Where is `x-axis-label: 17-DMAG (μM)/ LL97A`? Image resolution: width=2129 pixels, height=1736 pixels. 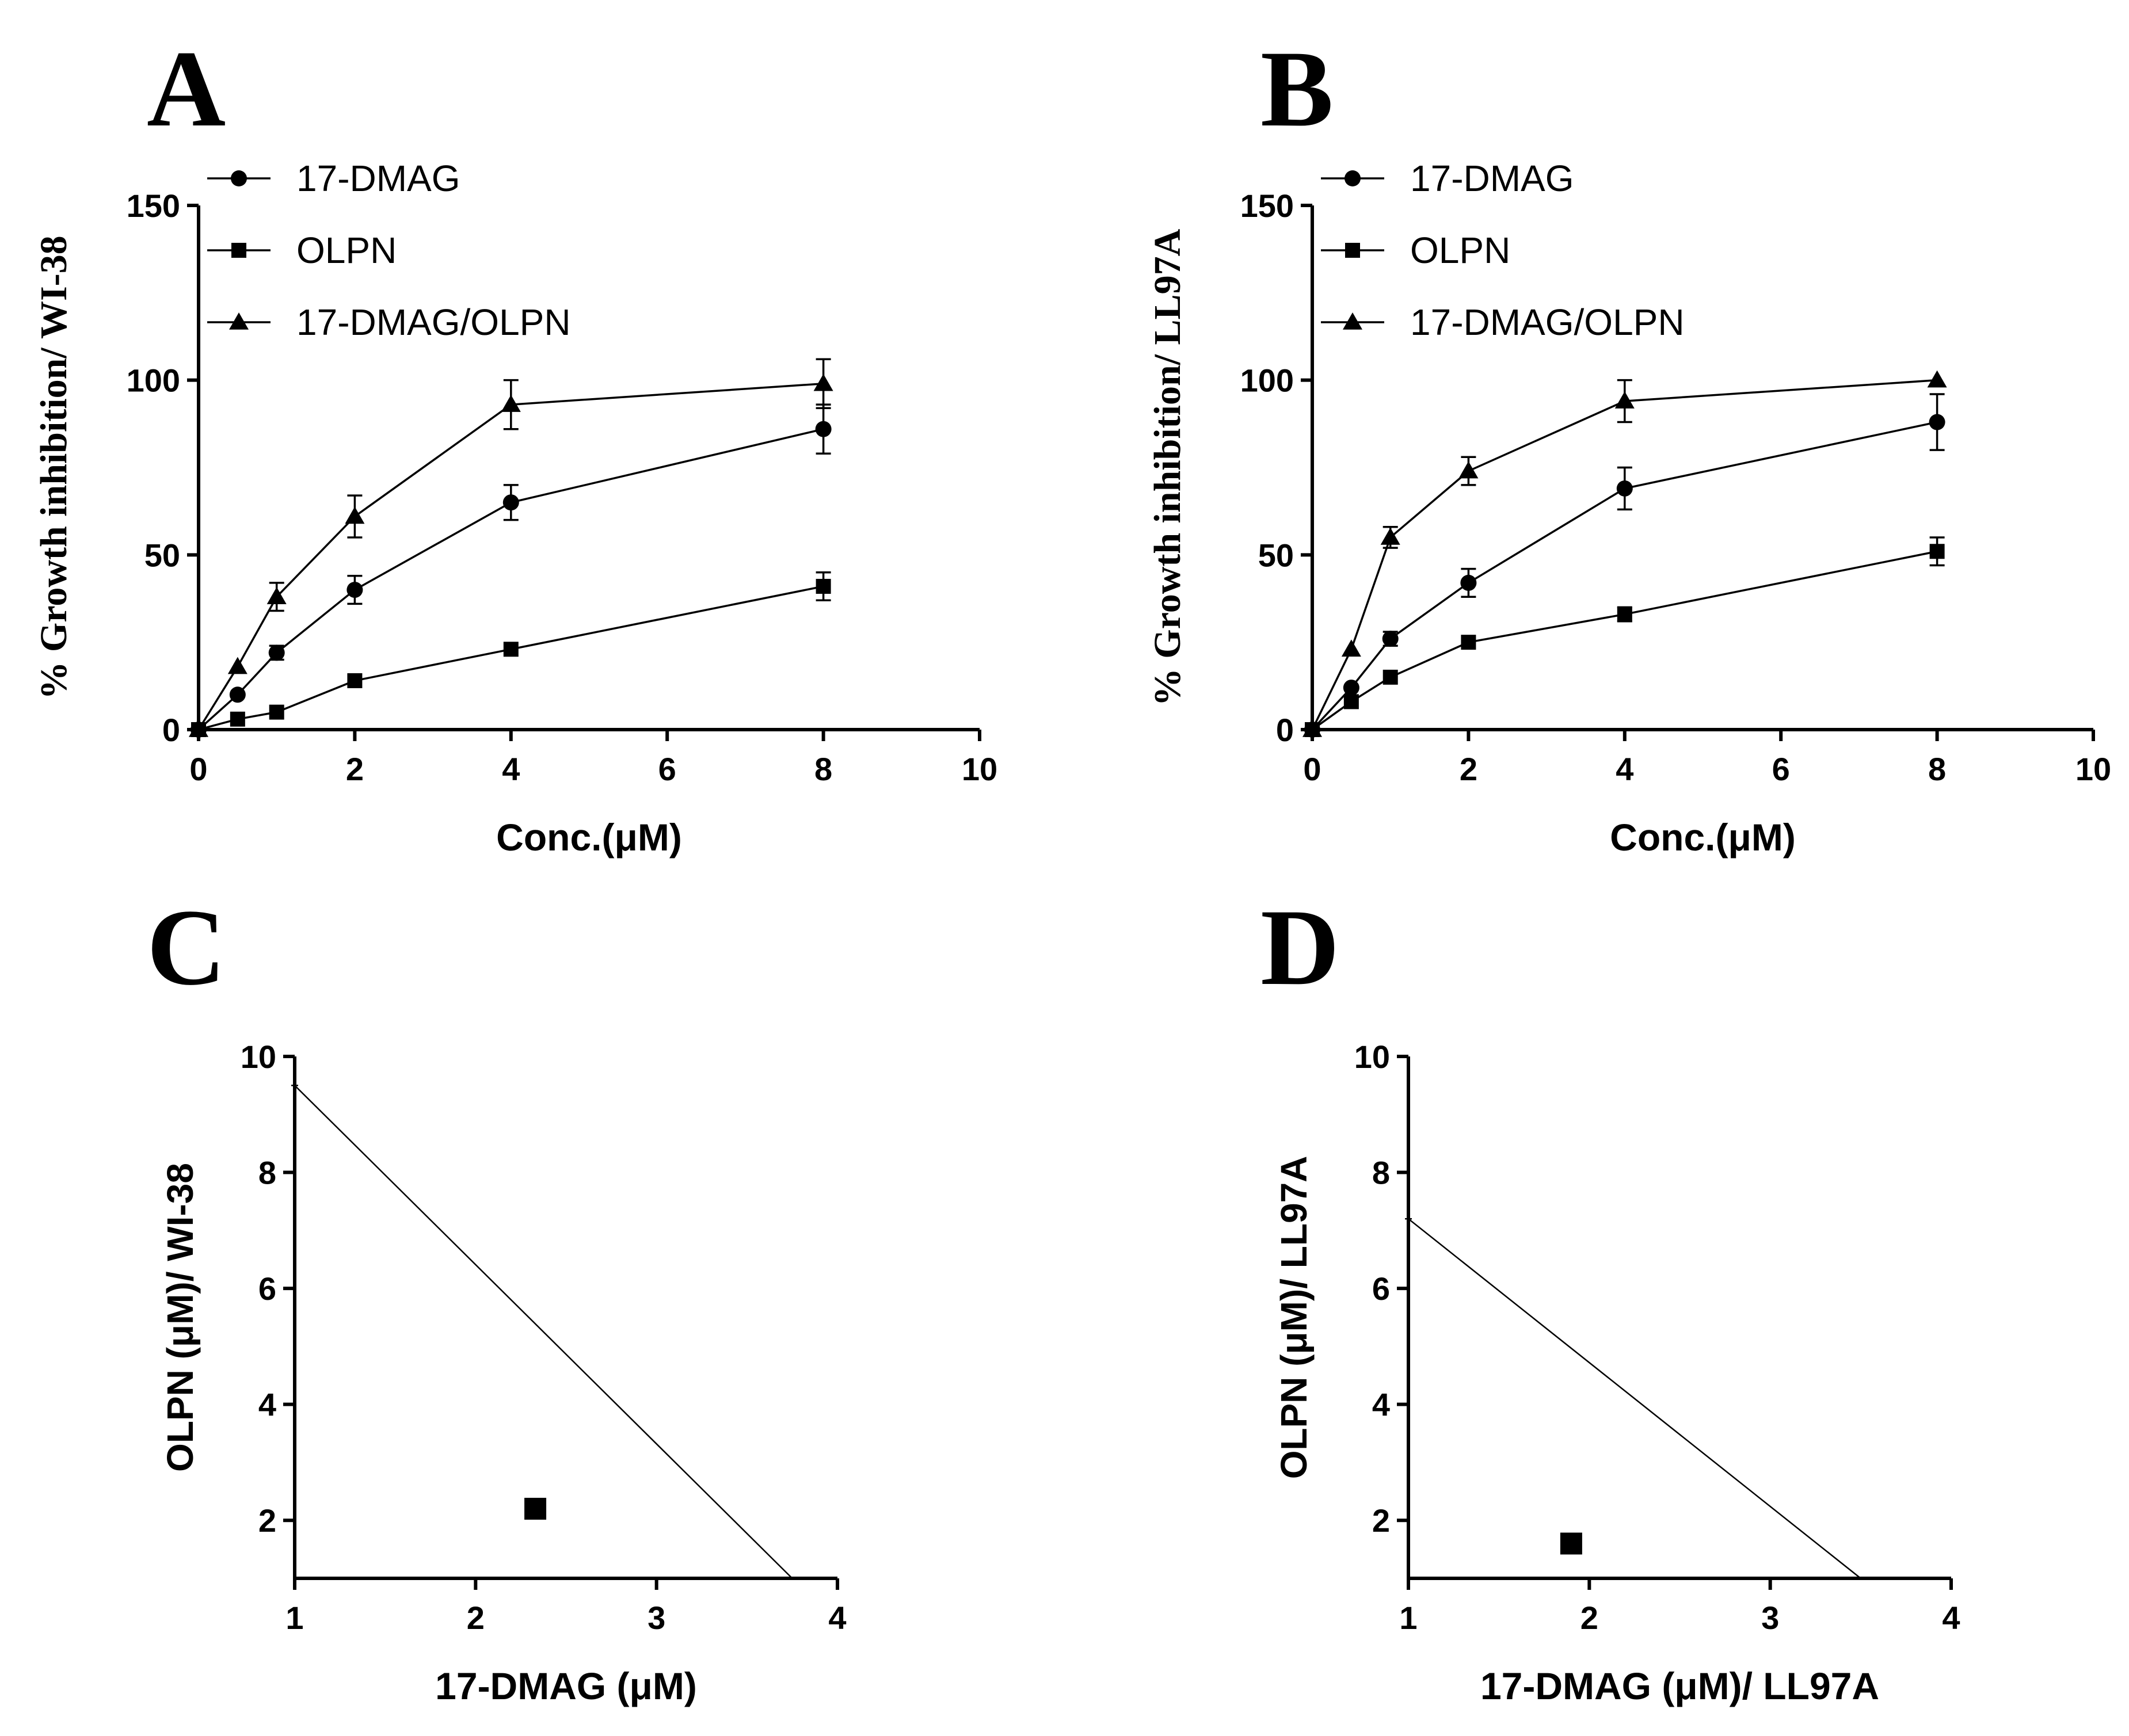 x-axis-label: 17-DMAG (μM)/ LL97A is located at coordinates (1679, 1686).